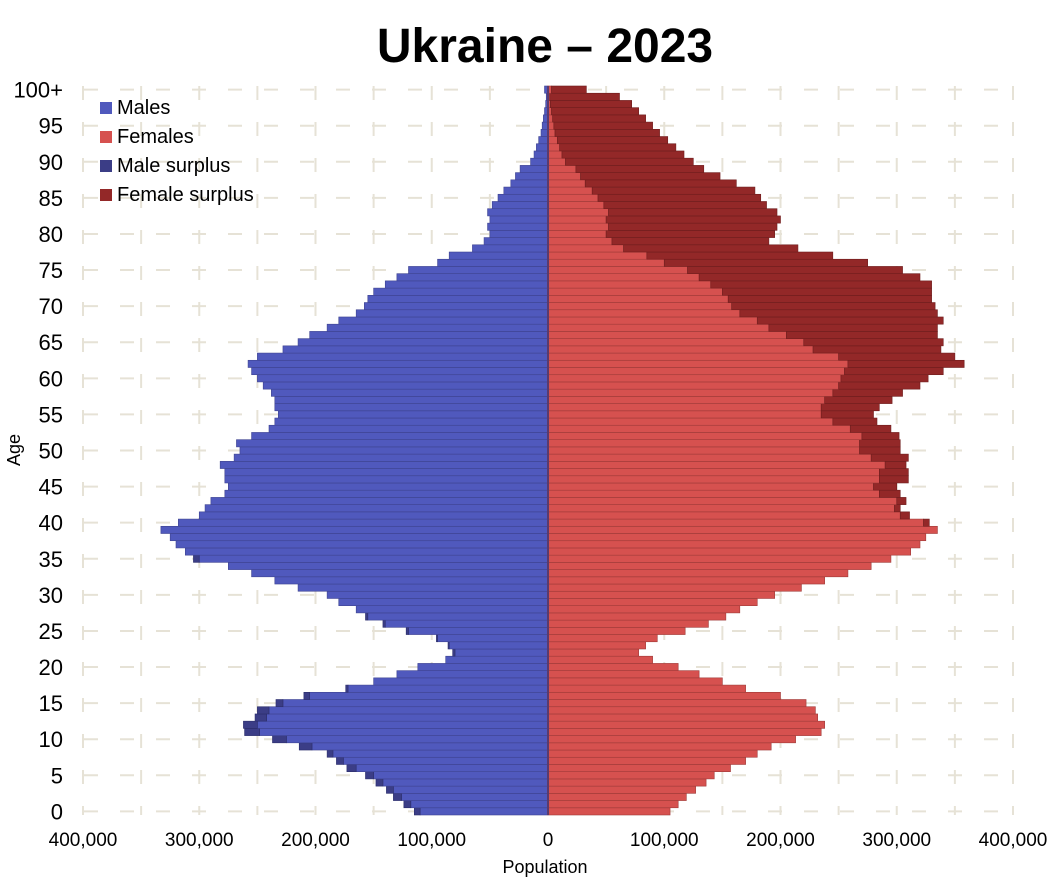 The height and width of the screenshot is (884, 1063). I want to click on legend-swatch-females, so click(106, 137).